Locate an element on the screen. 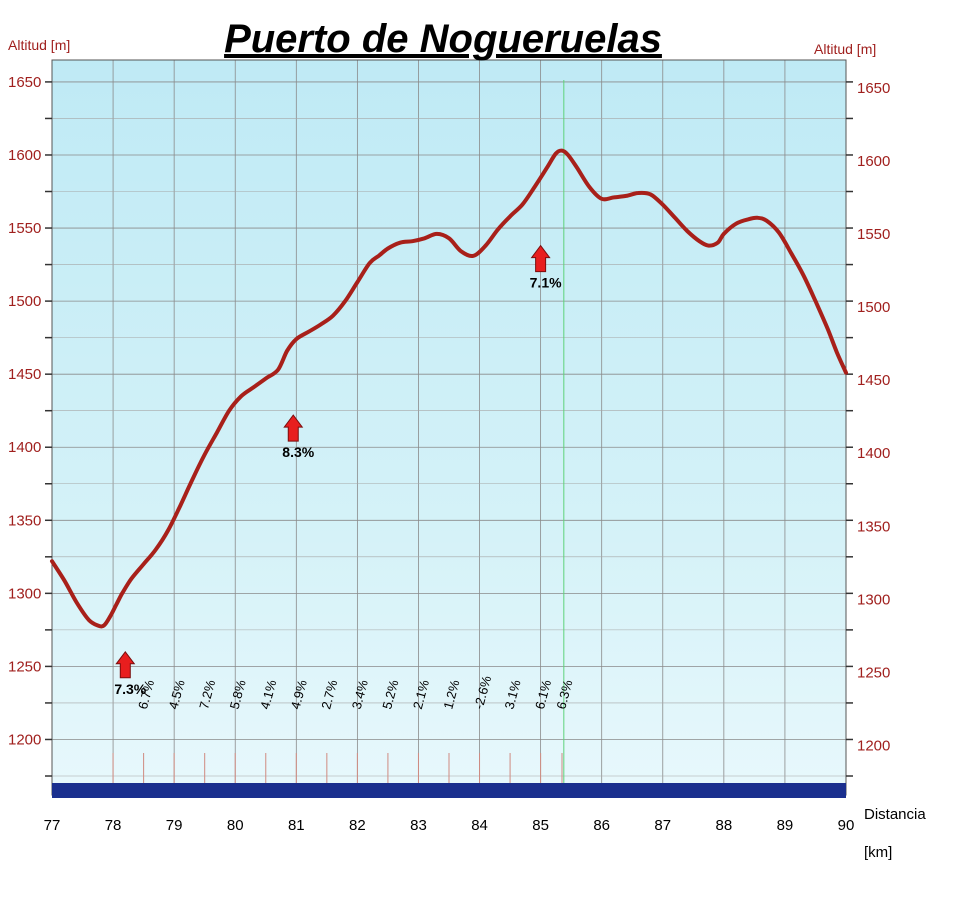 This screenshot has height=903, width=960. x-axis-tick-labels: 77 78 79 80 81 82 83 84 85 86 87 88 89 90 is located at coordinates (449, 825).